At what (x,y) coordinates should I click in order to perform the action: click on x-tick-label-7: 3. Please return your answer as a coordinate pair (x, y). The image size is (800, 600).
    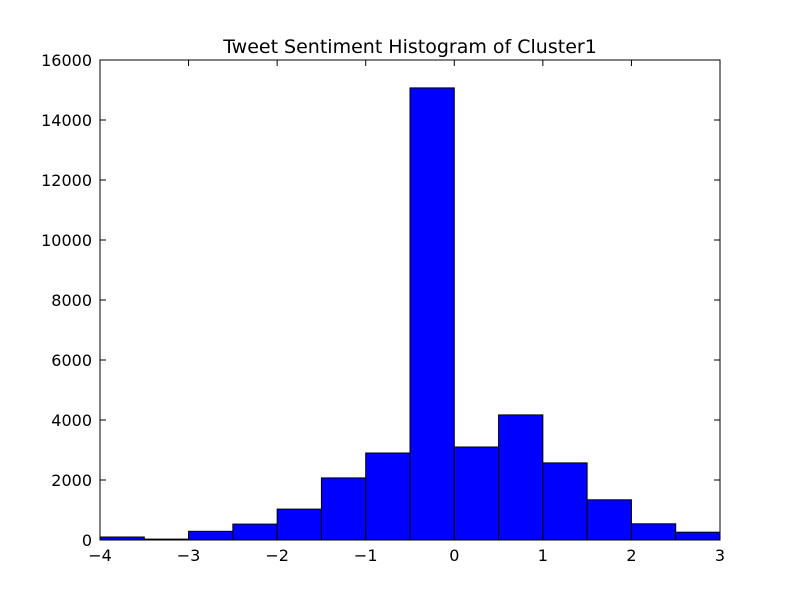
    Looking at the image, I should click on (720, 555).